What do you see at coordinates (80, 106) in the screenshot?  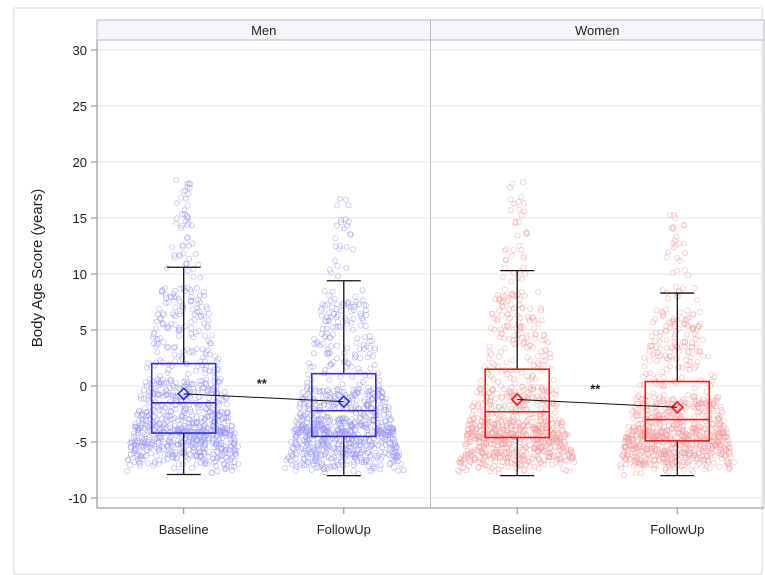 I see `y-tick-label: 25` at bounding box center [80, 106].